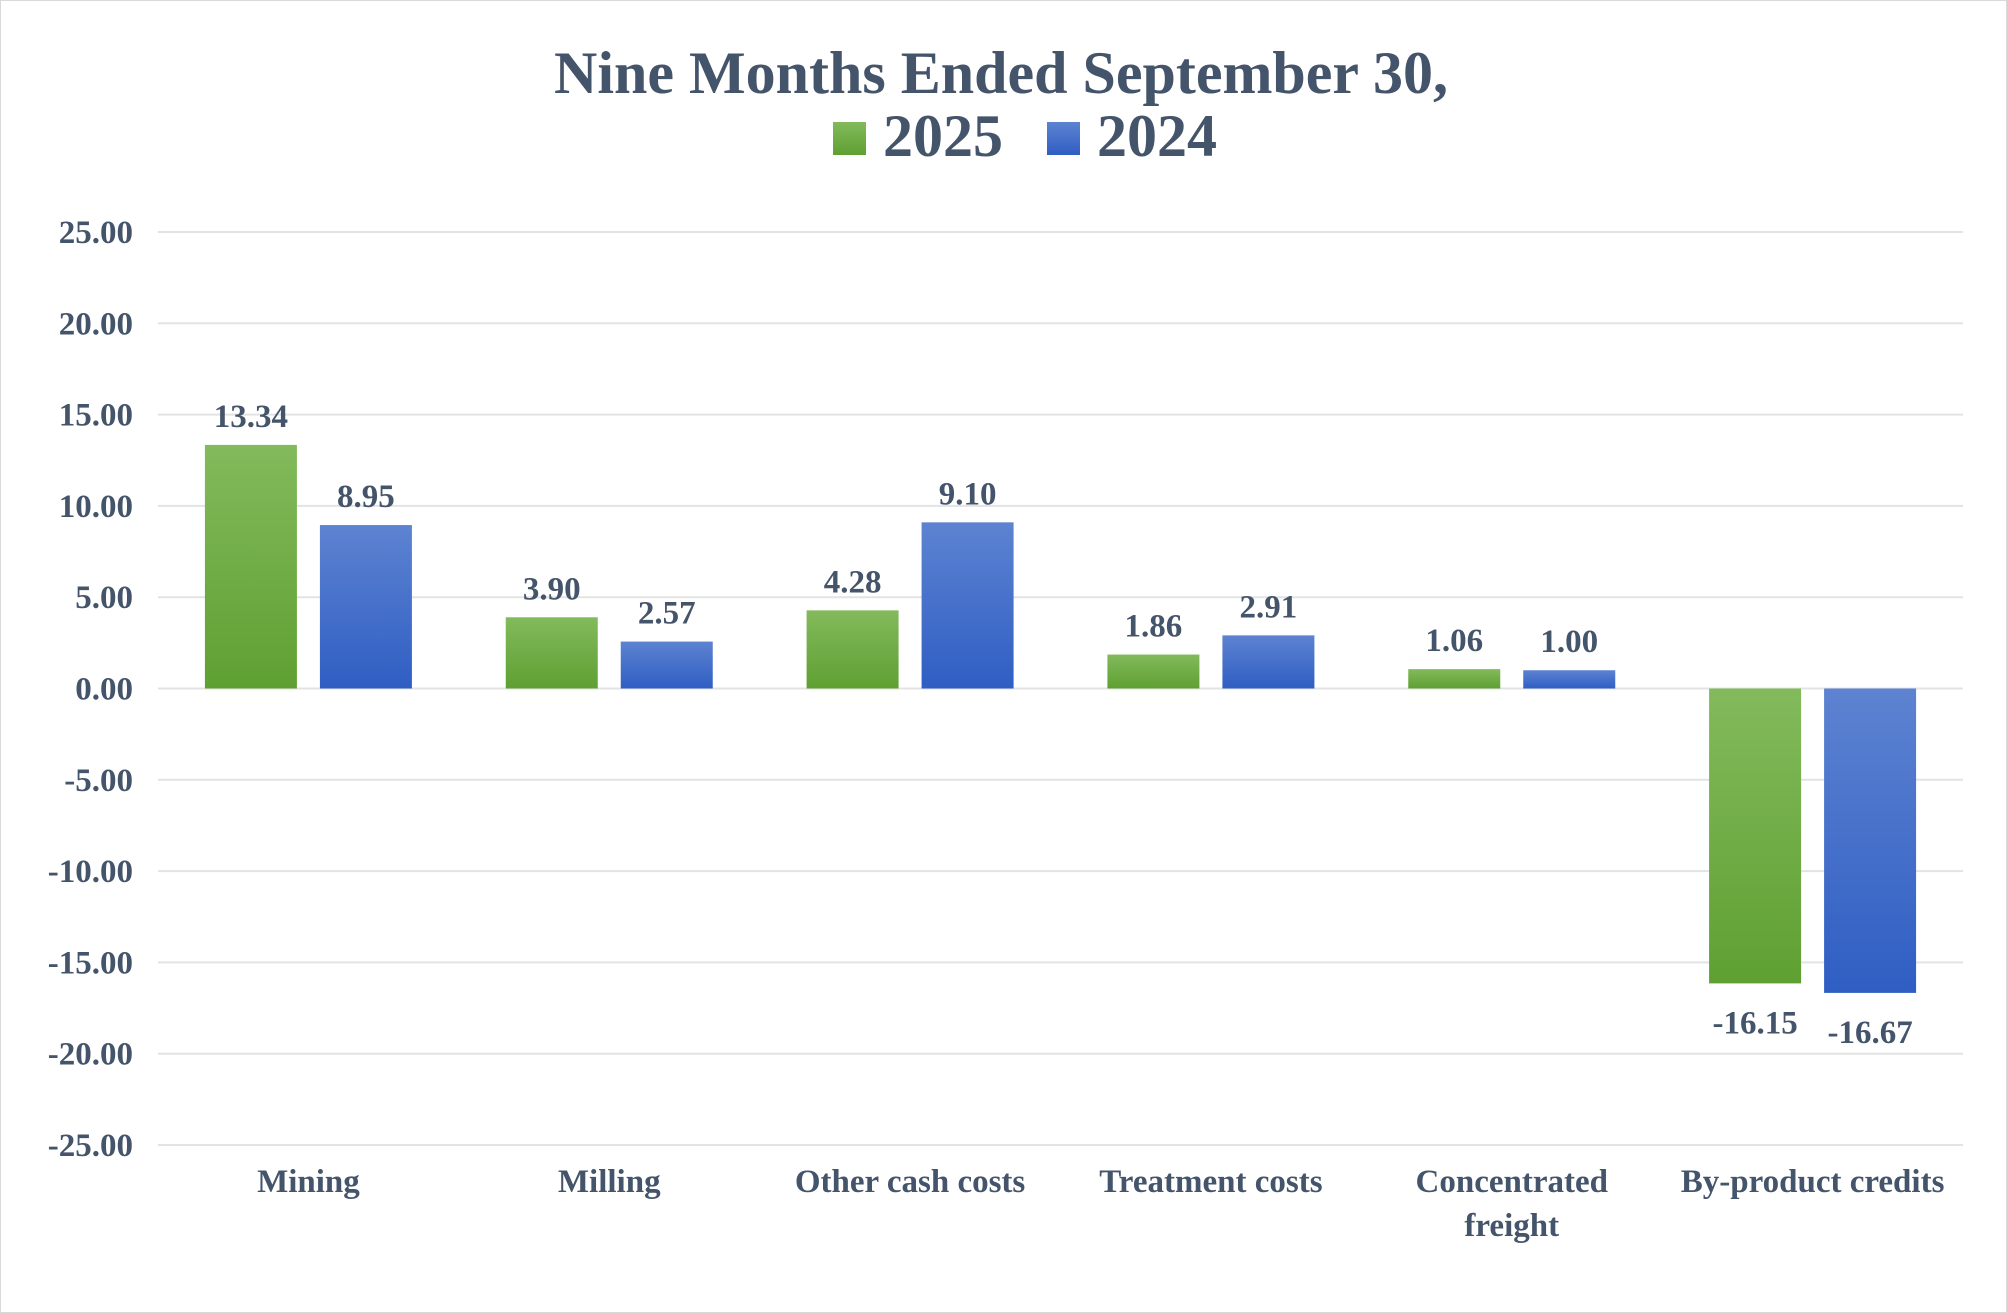 Image resolution: width=2007 pixels, height=1313 pixels. Describe the element at coordinates (1869, 1033) in the screenshot. I see `data-label-2024-5: -16.67` at that location.